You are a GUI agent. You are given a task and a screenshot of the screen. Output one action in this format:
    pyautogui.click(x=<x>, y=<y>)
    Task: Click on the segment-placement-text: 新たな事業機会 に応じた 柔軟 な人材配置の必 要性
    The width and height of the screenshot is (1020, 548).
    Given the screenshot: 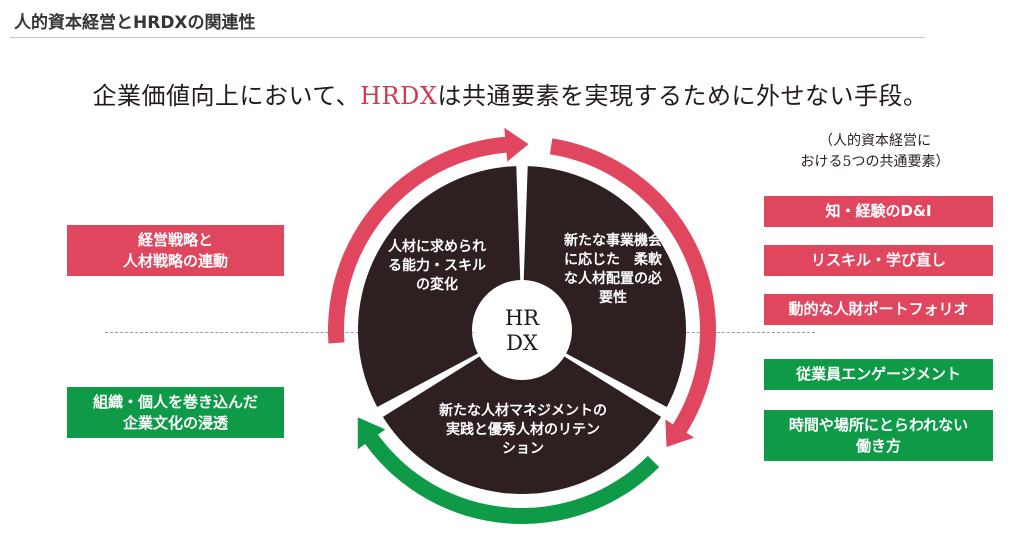 What is the action you would take?
    pyautogui.click(x=613, y=270)
    